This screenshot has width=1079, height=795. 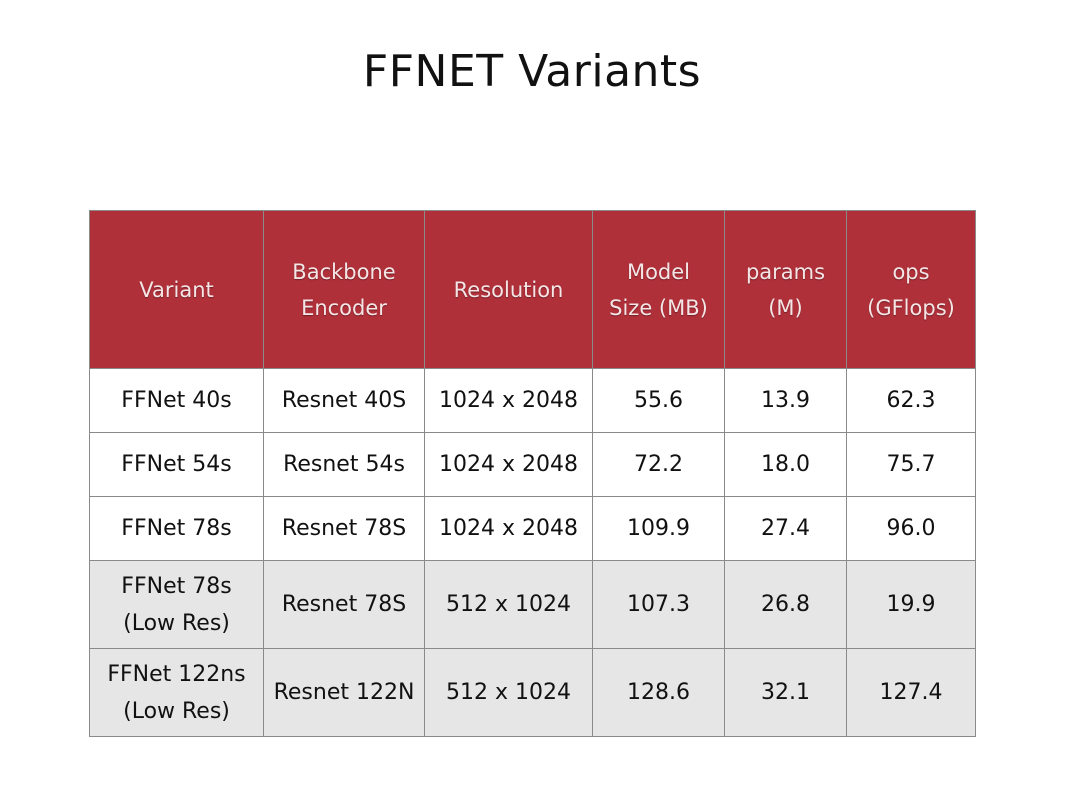 What do you see at coordinates (658, 307) in the screenshot?
I see `column-header-label: Size (MB)` at bounding box center [658, 307].